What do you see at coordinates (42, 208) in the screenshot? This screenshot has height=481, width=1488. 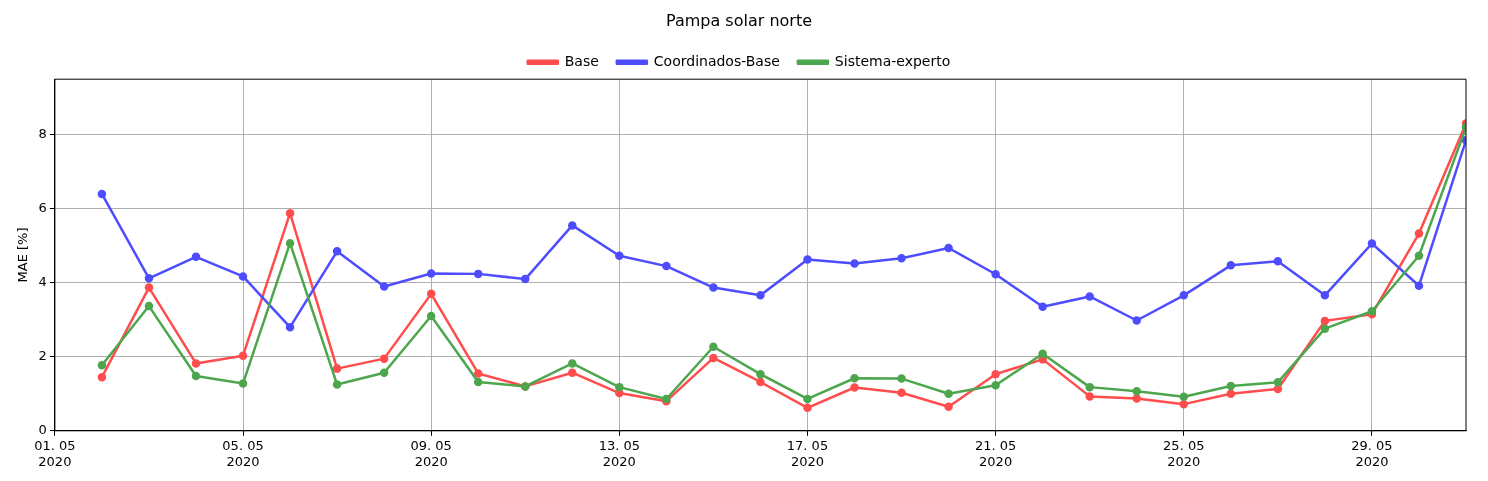 I see `y-tick-label: 6` at bounding box center [42, 208].